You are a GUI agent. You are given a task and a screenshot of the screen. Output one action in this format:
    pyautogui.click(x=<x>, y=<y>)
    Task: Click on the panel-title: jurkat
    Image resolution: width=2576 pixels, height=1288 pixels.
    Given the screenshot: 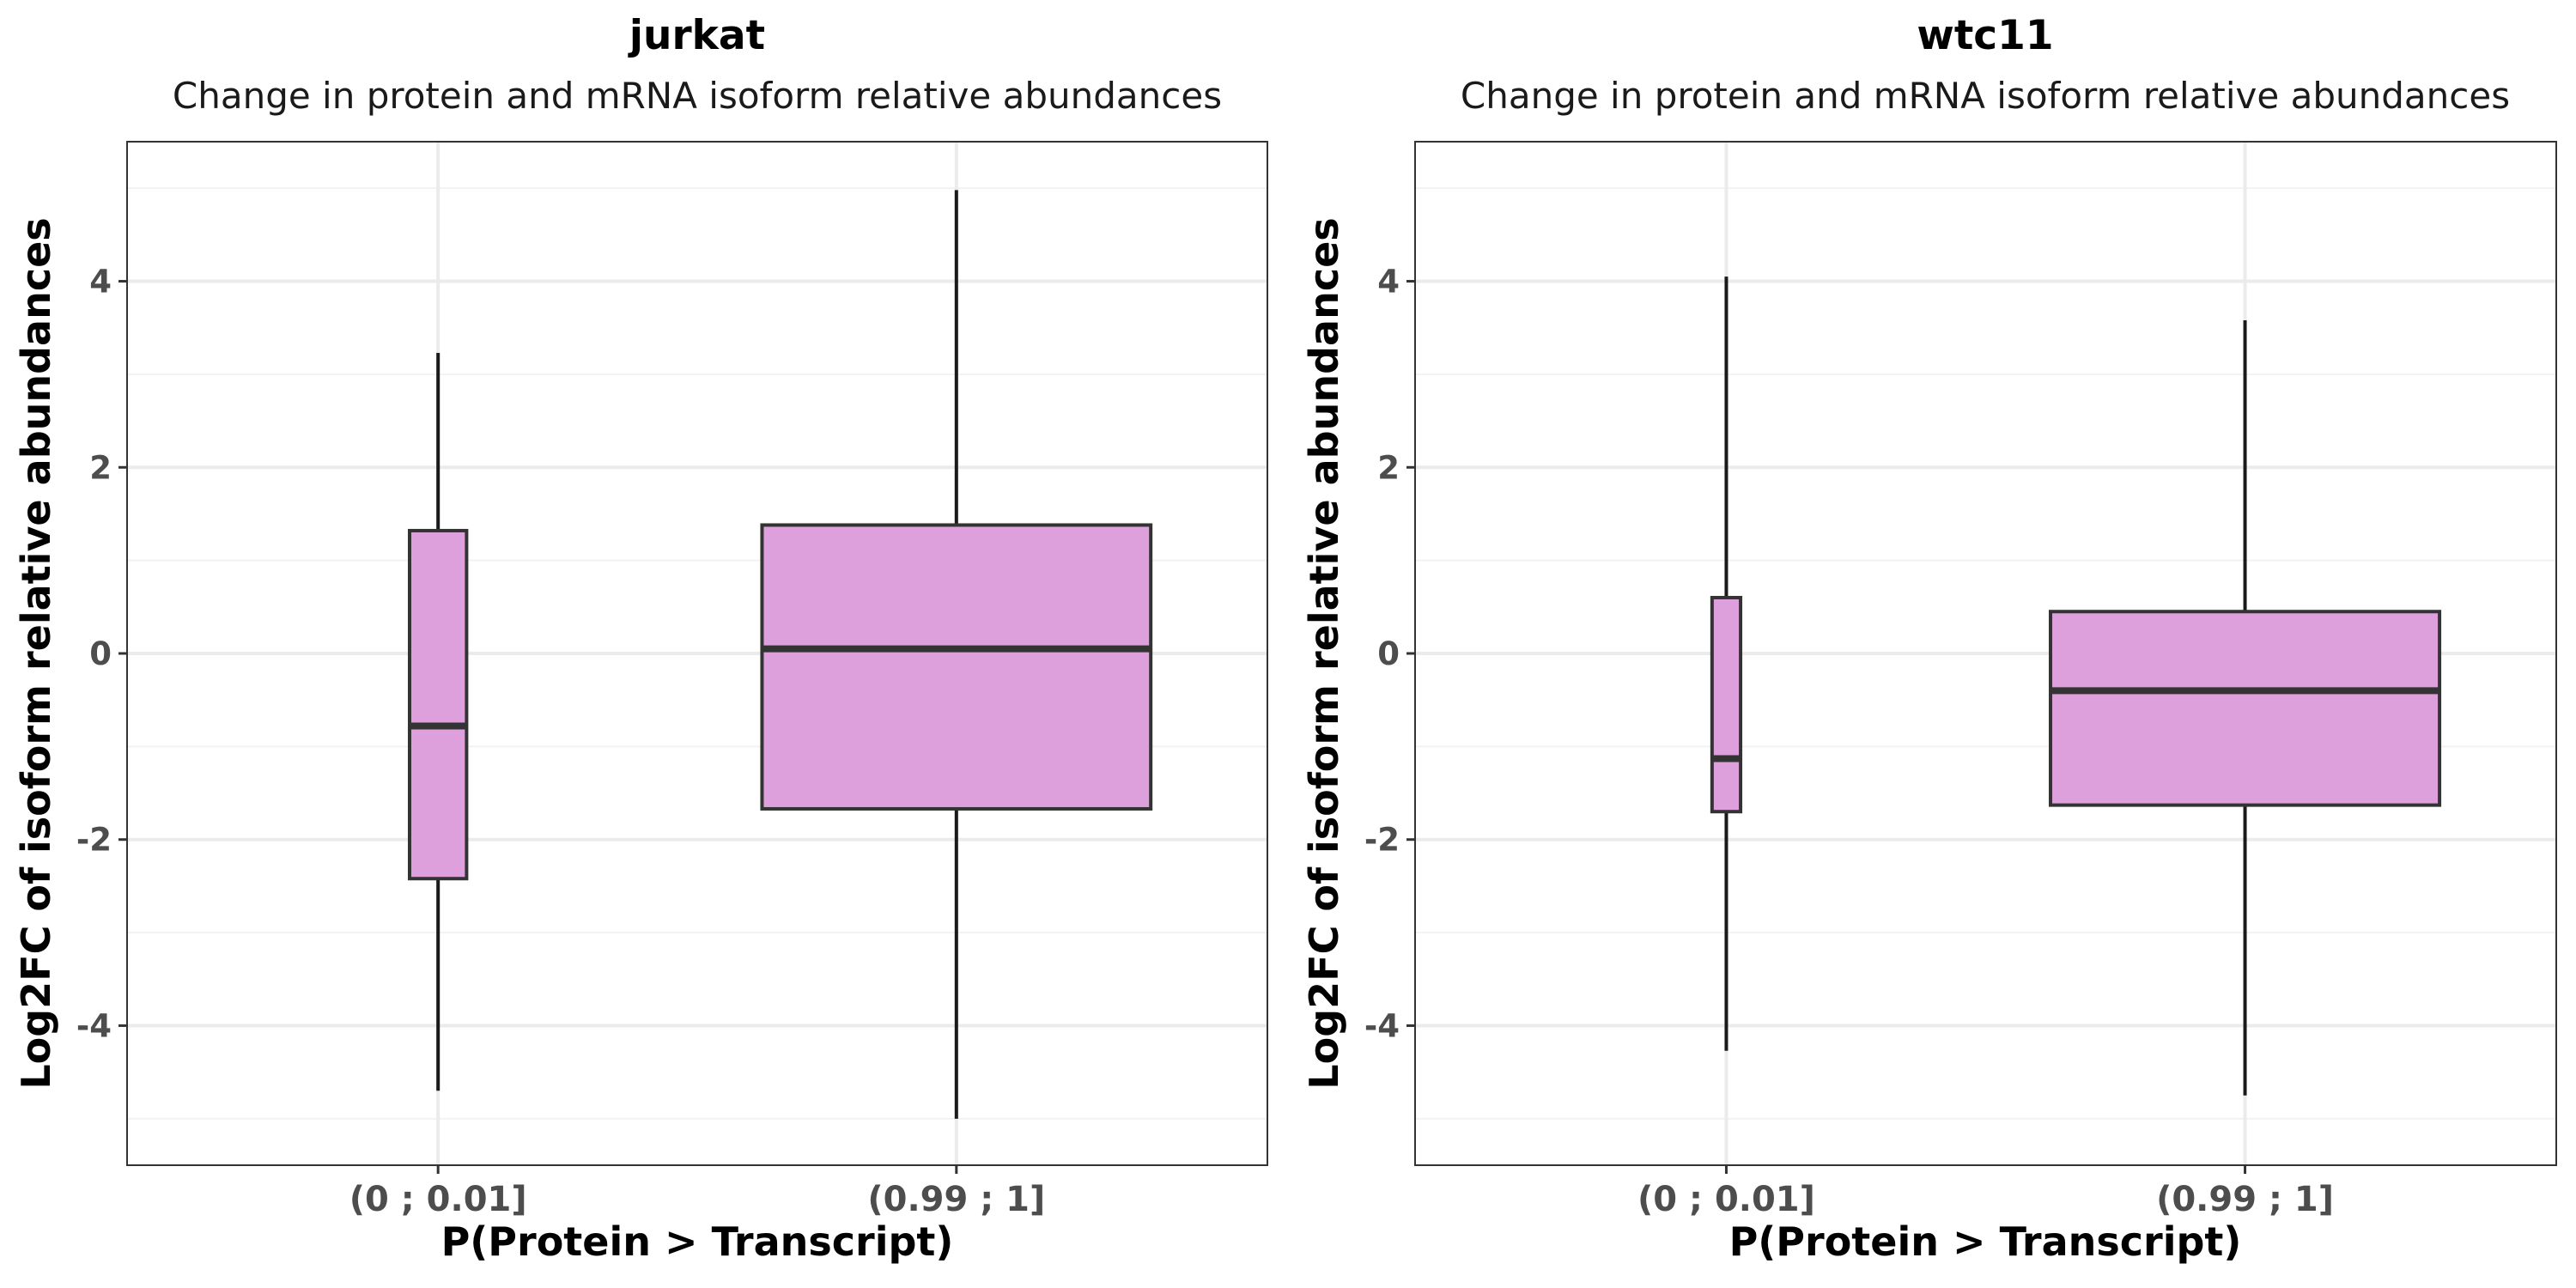 What is the action you would take?
    pyautogui.click(x=696, y=36)
    